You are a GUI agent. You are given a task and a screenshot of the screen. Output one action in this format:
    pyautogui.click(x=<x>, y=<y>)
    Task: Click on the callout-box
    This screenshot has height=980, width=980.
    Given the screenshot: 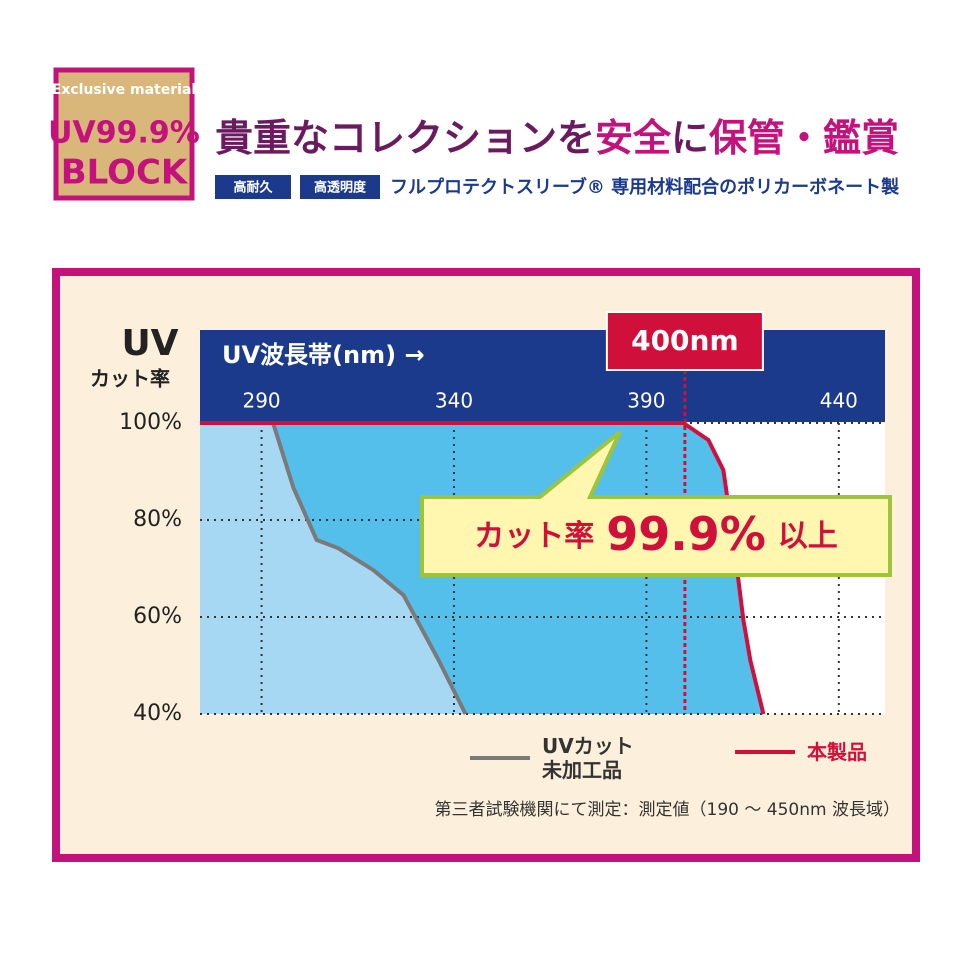 What is the action you would take?
    pyautogui.click(x=656, y=503)
    